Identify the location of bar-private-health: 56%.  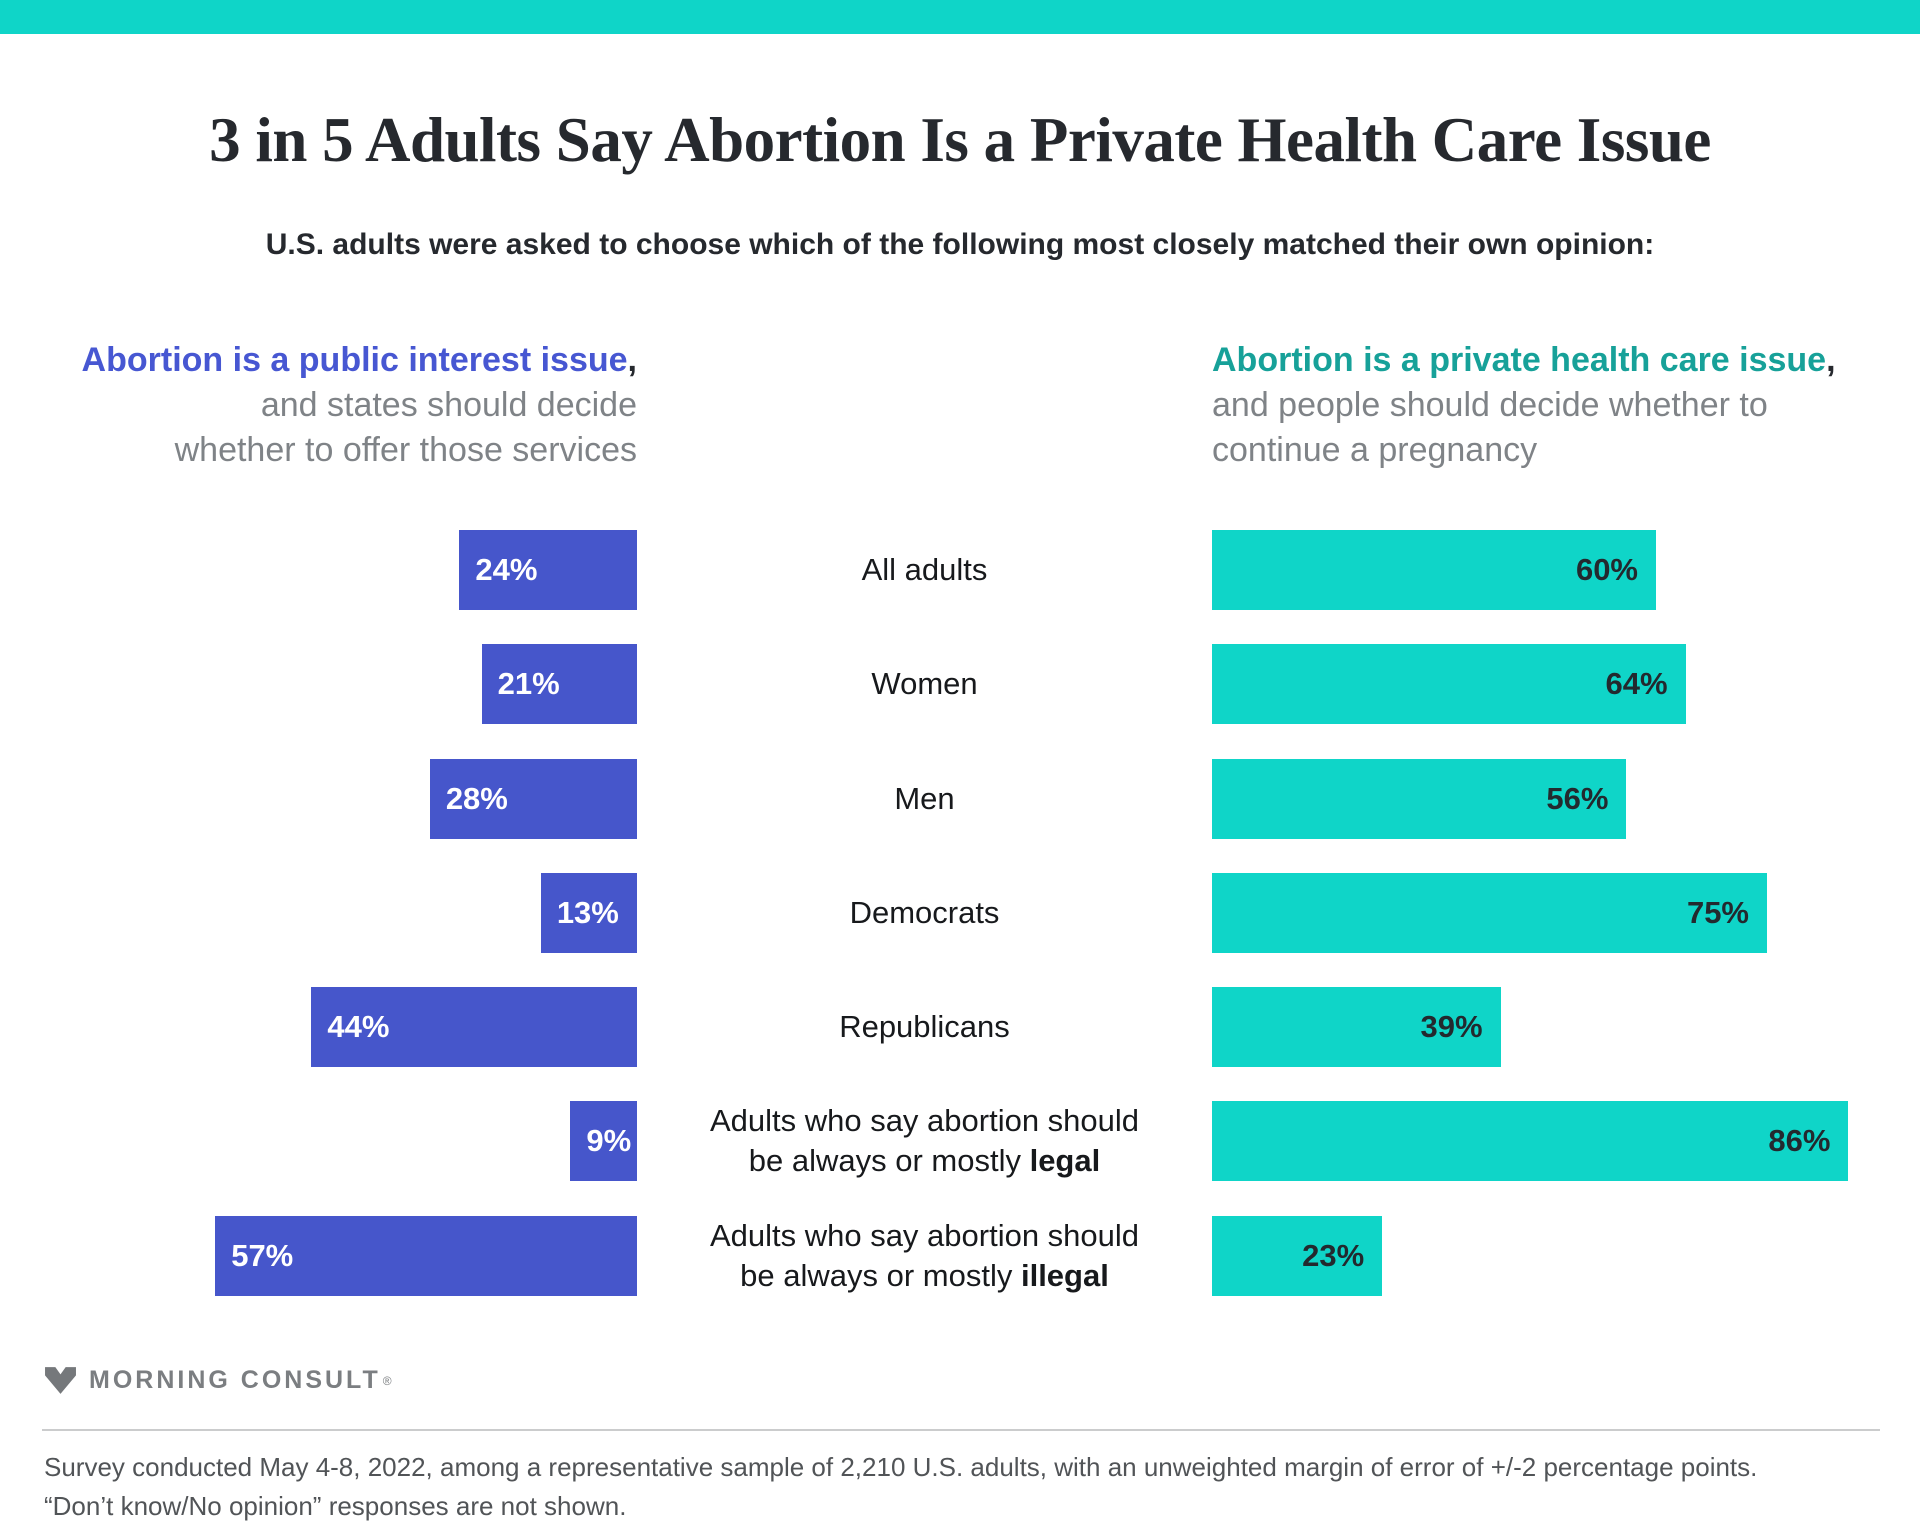
(1419, 799).